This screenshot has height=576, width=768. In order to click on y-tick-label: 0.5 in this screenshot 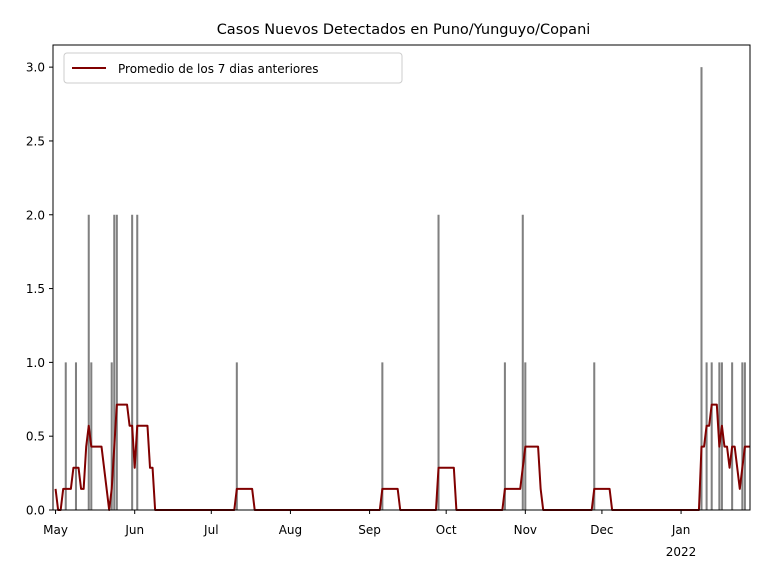, I will do `click(35, 437)`.